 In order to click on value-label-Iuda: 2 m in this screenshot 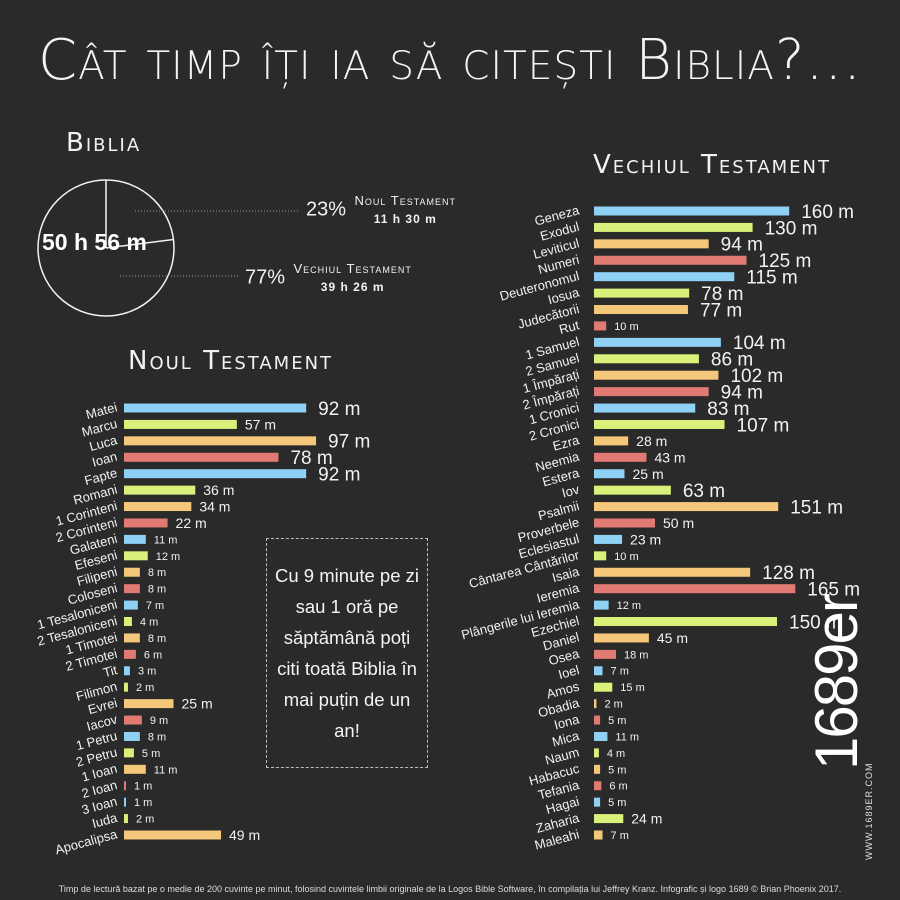, I will do `click(145, 820)`.